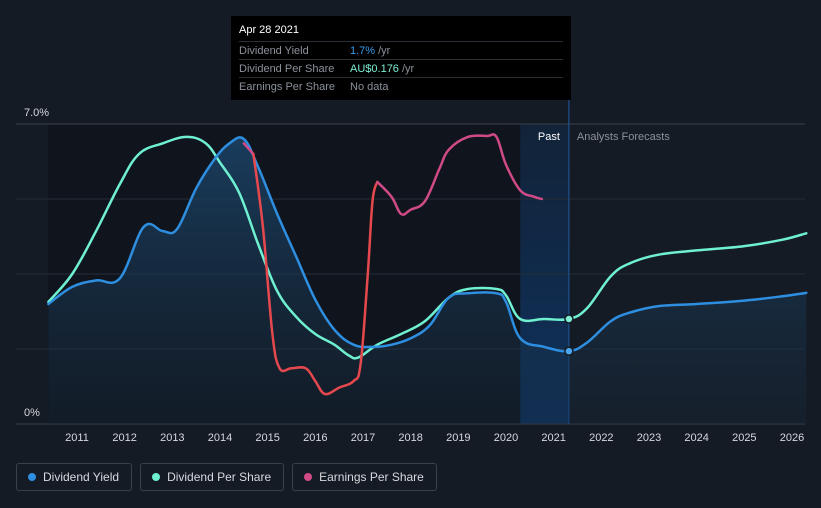  I want to click on tooltip-row-yield: Dividend Yield 1.7% /yr, so click(401, 50).